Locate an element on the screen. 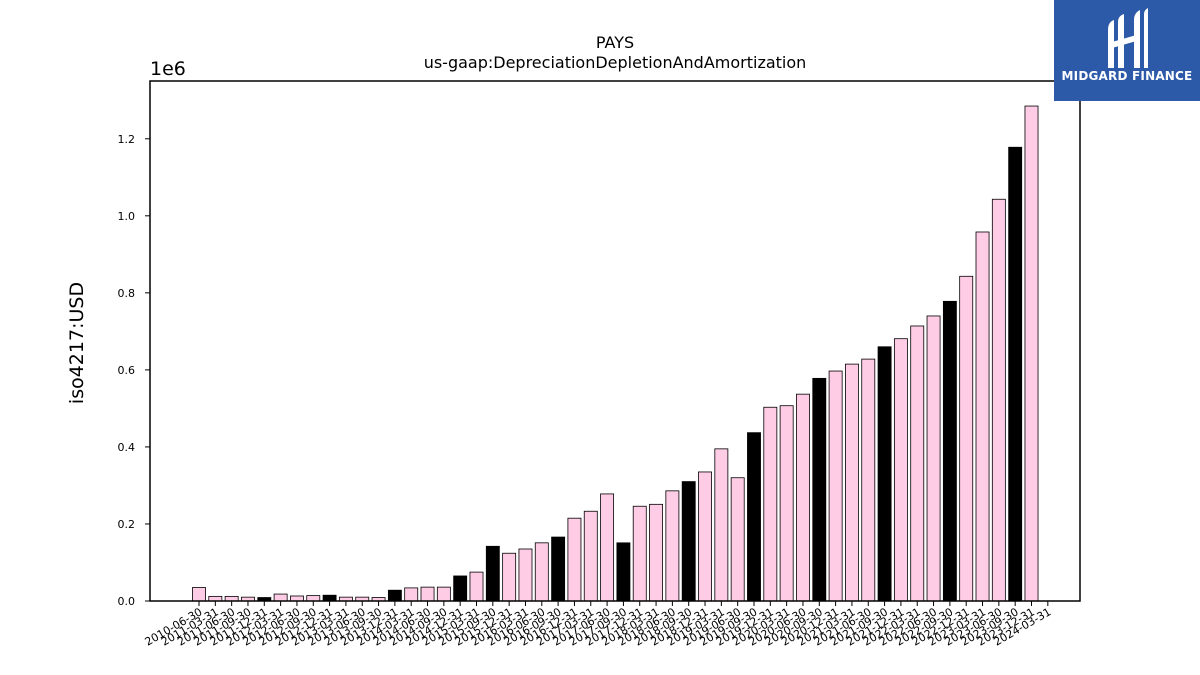 Image resolution: width=1200 pixels, height=675 pixels. midgard-logo-icon is located at coordinates (1128, 38).